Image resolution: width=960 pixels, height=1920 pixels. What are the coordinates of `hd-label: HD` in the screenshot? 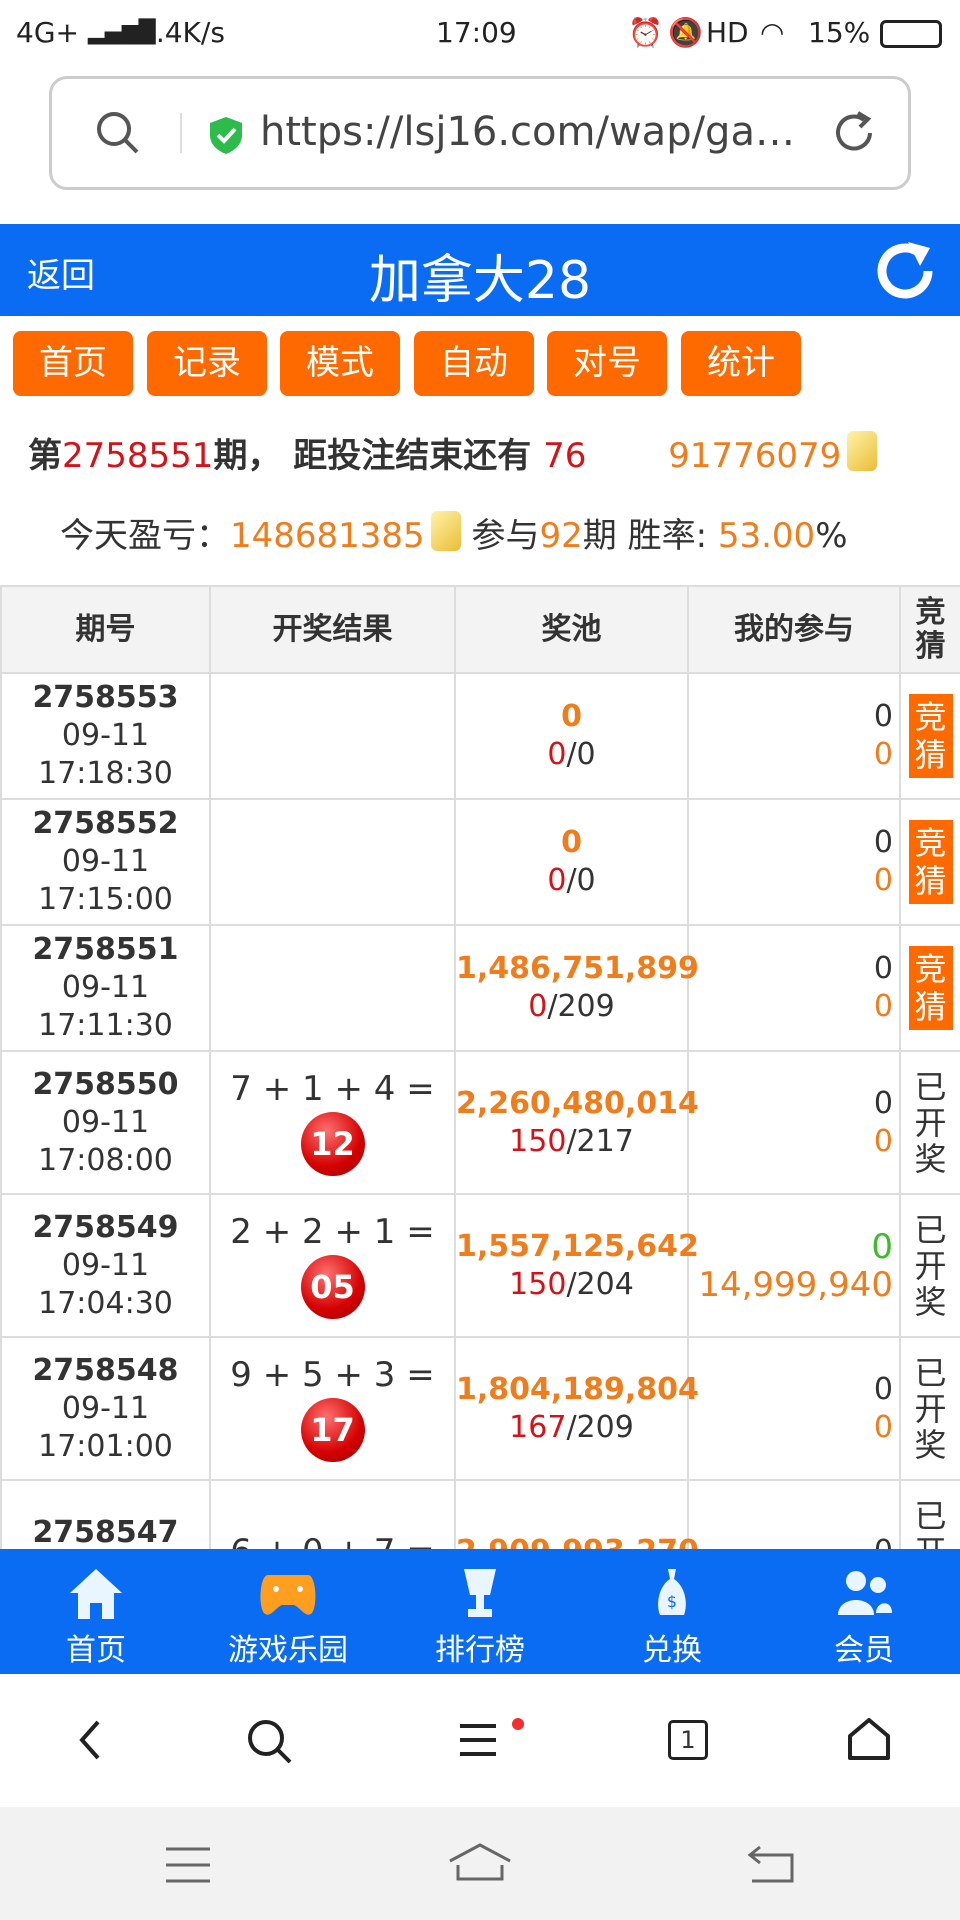 It's located at (727, 32).